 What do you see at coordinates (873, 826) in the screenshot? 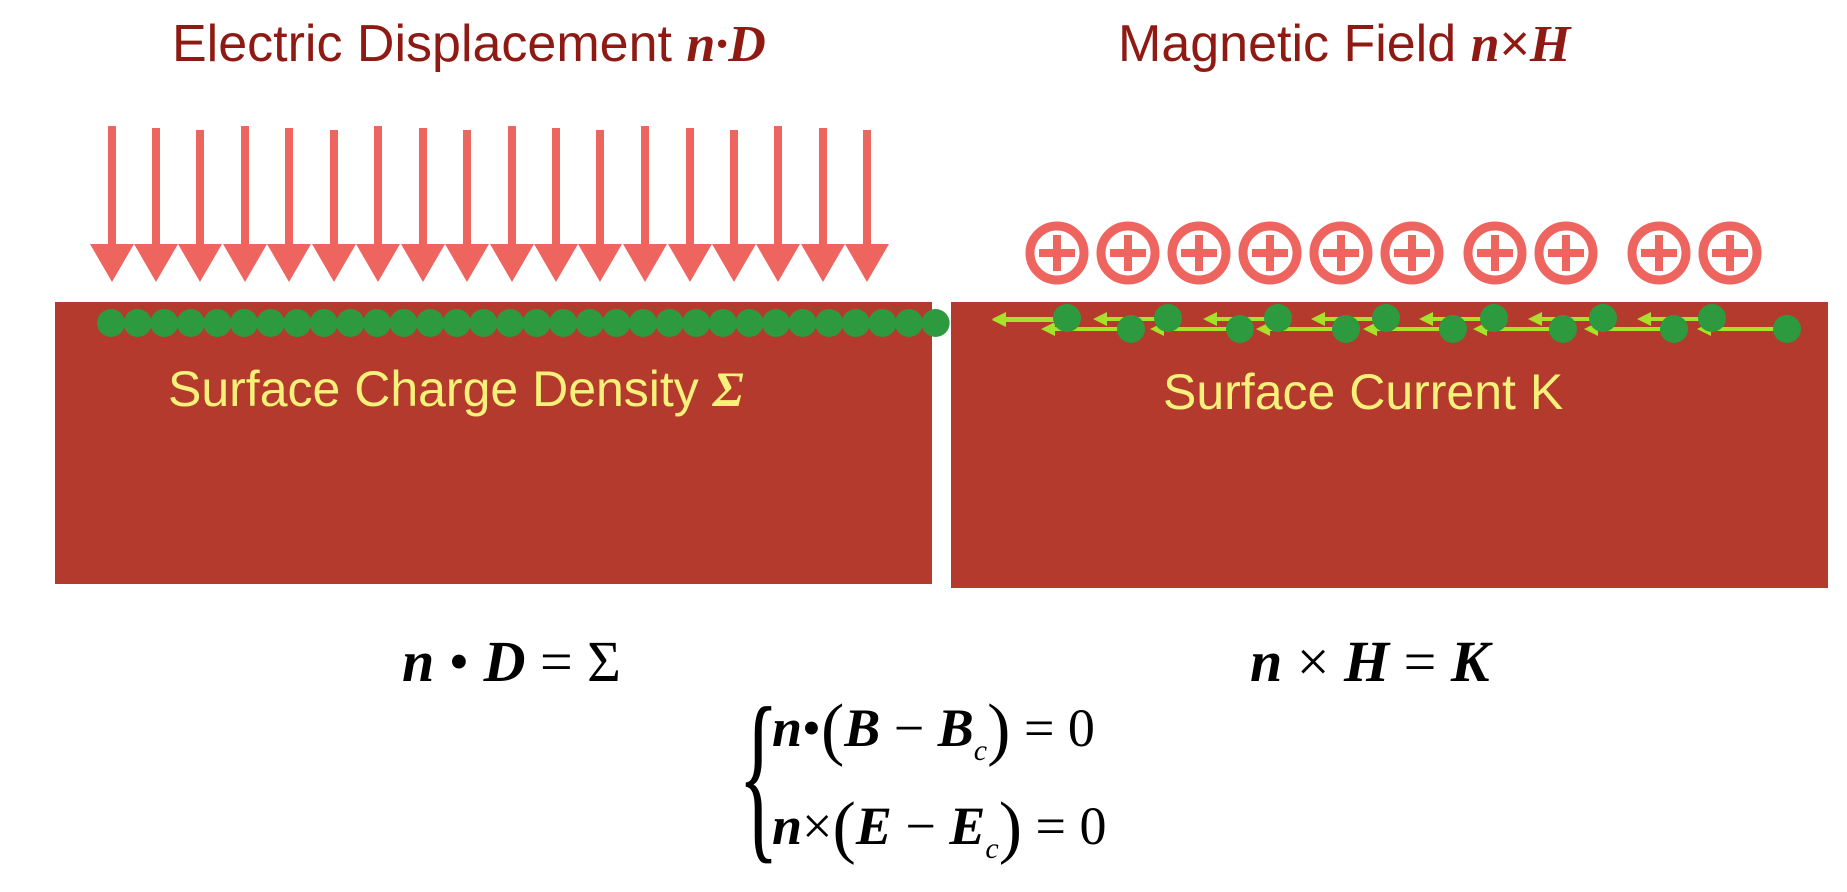
I see `eq-e: E` at bounding box center [873, 826].